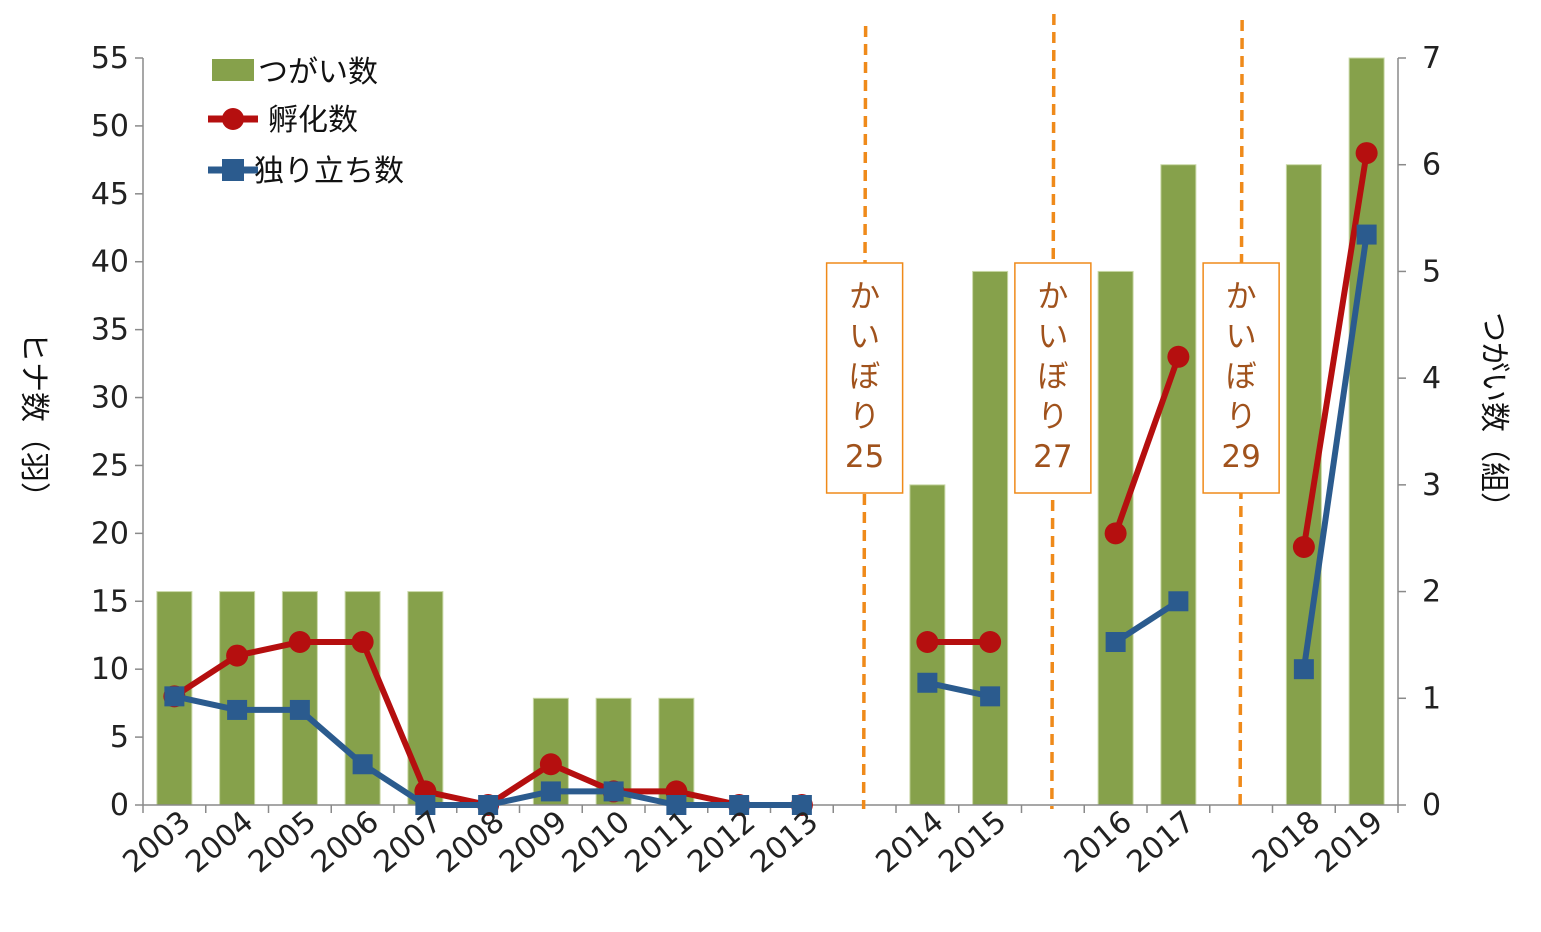  What do you see at coordinates (927, 642) in the screenshot?
I see `point-hatch-2014` at bounding box center [927, 642].